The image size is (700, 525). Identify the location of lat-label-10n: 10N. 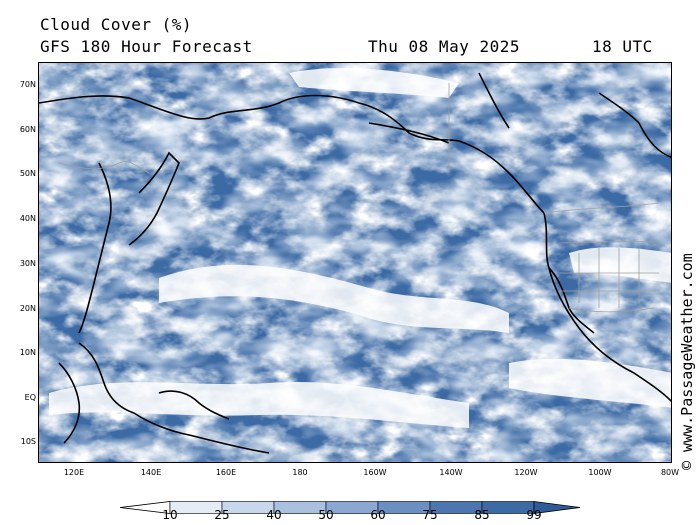
(27, 352).